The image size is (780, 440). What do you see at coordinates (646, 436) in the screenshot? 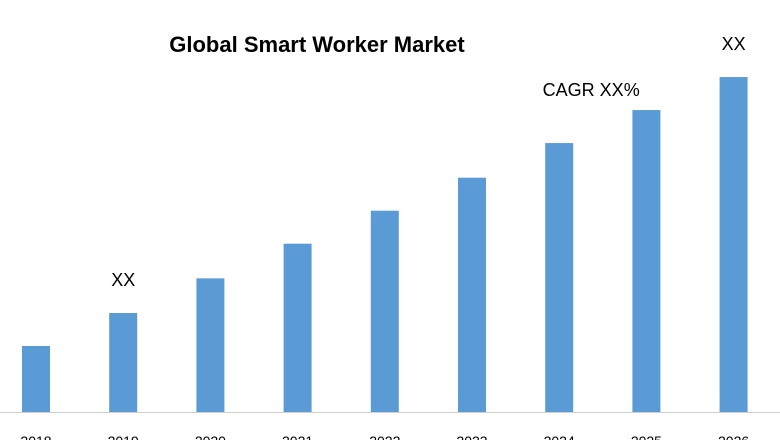
I see `x-tick-label-2025: 2025` at bounding box center [646, 436].